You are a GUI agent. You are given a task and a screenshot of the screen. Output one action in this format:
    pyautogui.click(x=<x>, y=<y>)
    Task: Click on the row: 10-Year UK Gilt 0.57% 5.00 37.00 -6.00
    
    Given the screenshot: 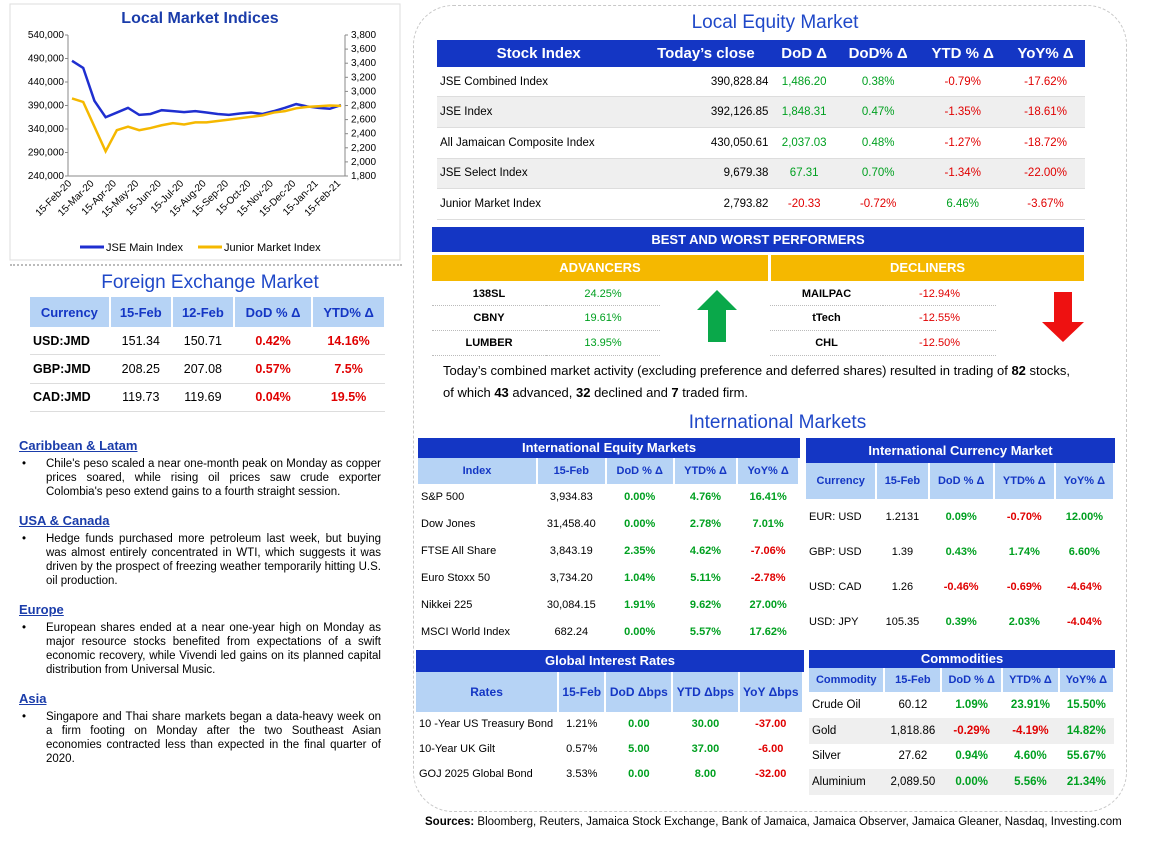 What is the action you would take?
    pyautogui.click(x=609, y=749)
    